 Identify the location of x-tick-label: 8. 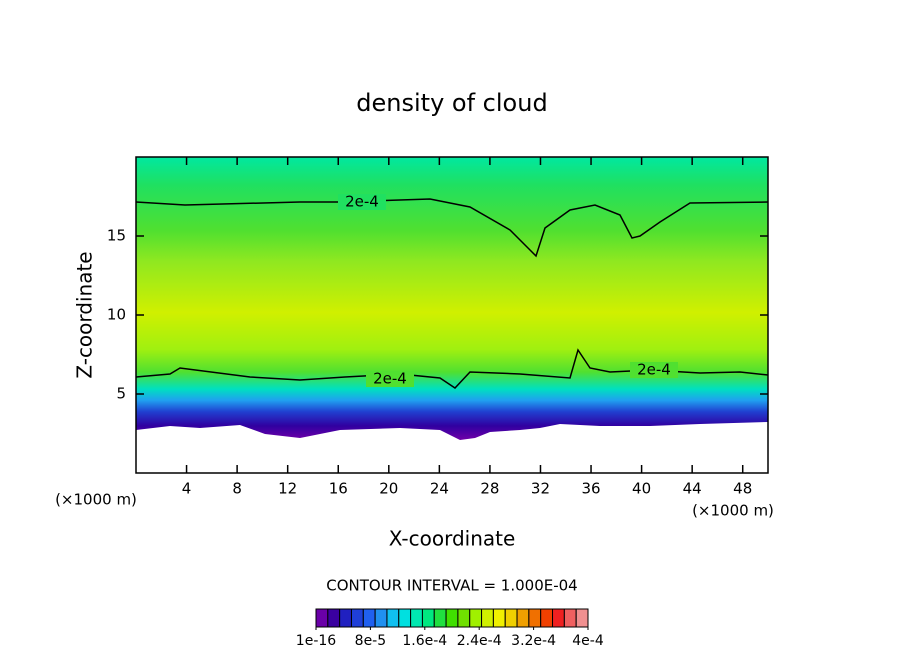
(237, 489).